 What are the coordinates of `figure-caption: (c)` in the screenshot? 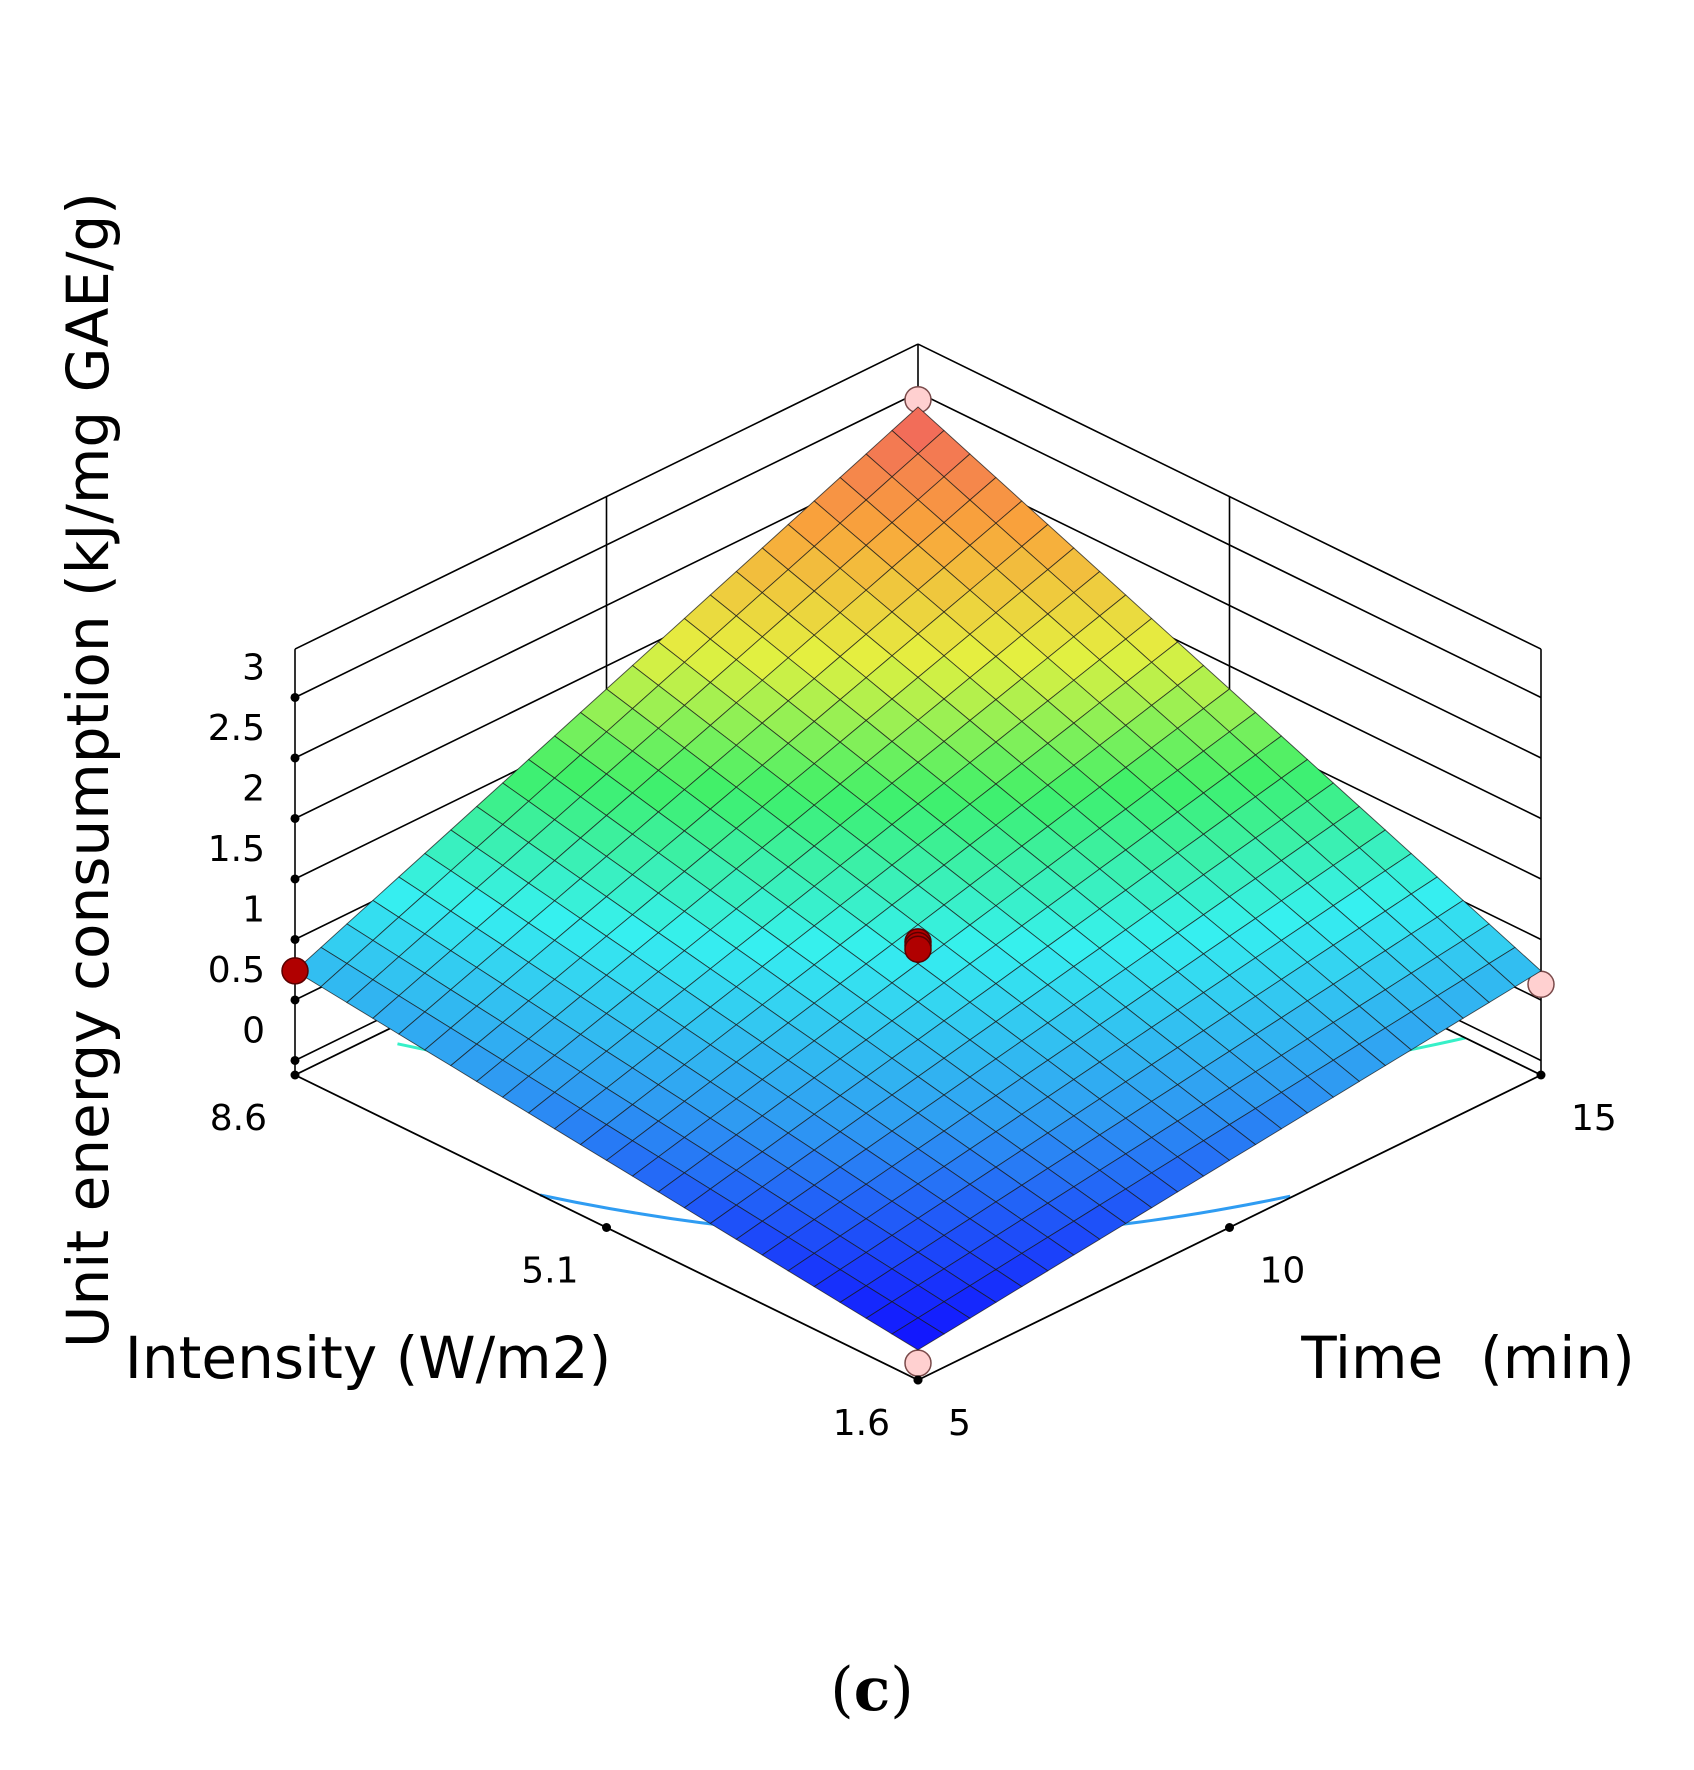 It's located at (871, 1690).